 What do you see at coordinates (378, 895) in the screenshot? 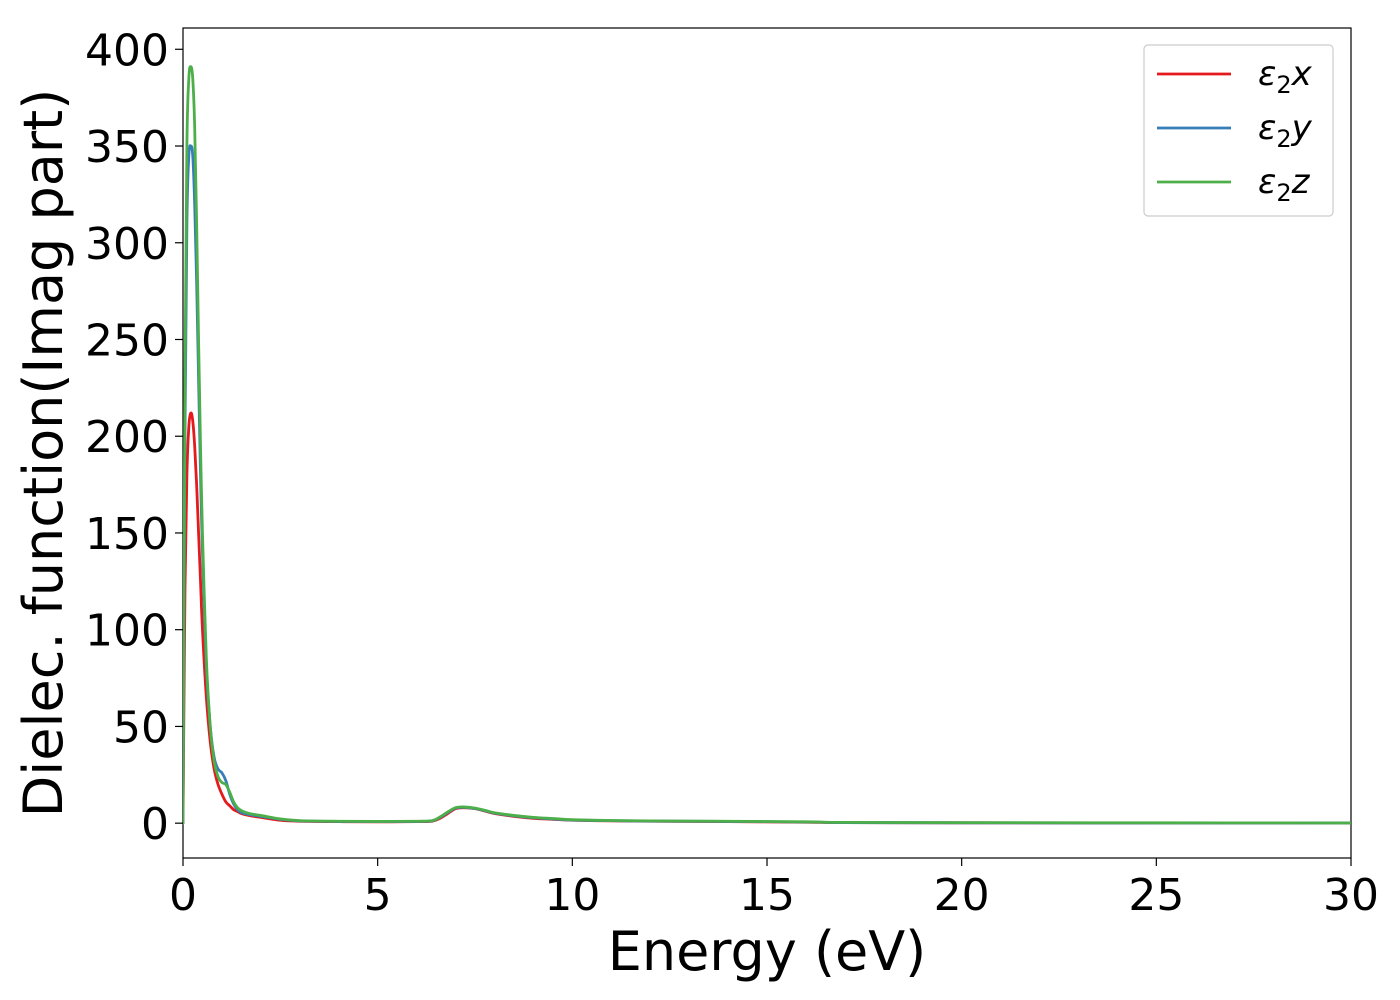
I see `x-tick-label: 5` at bounding box center [378, 895].